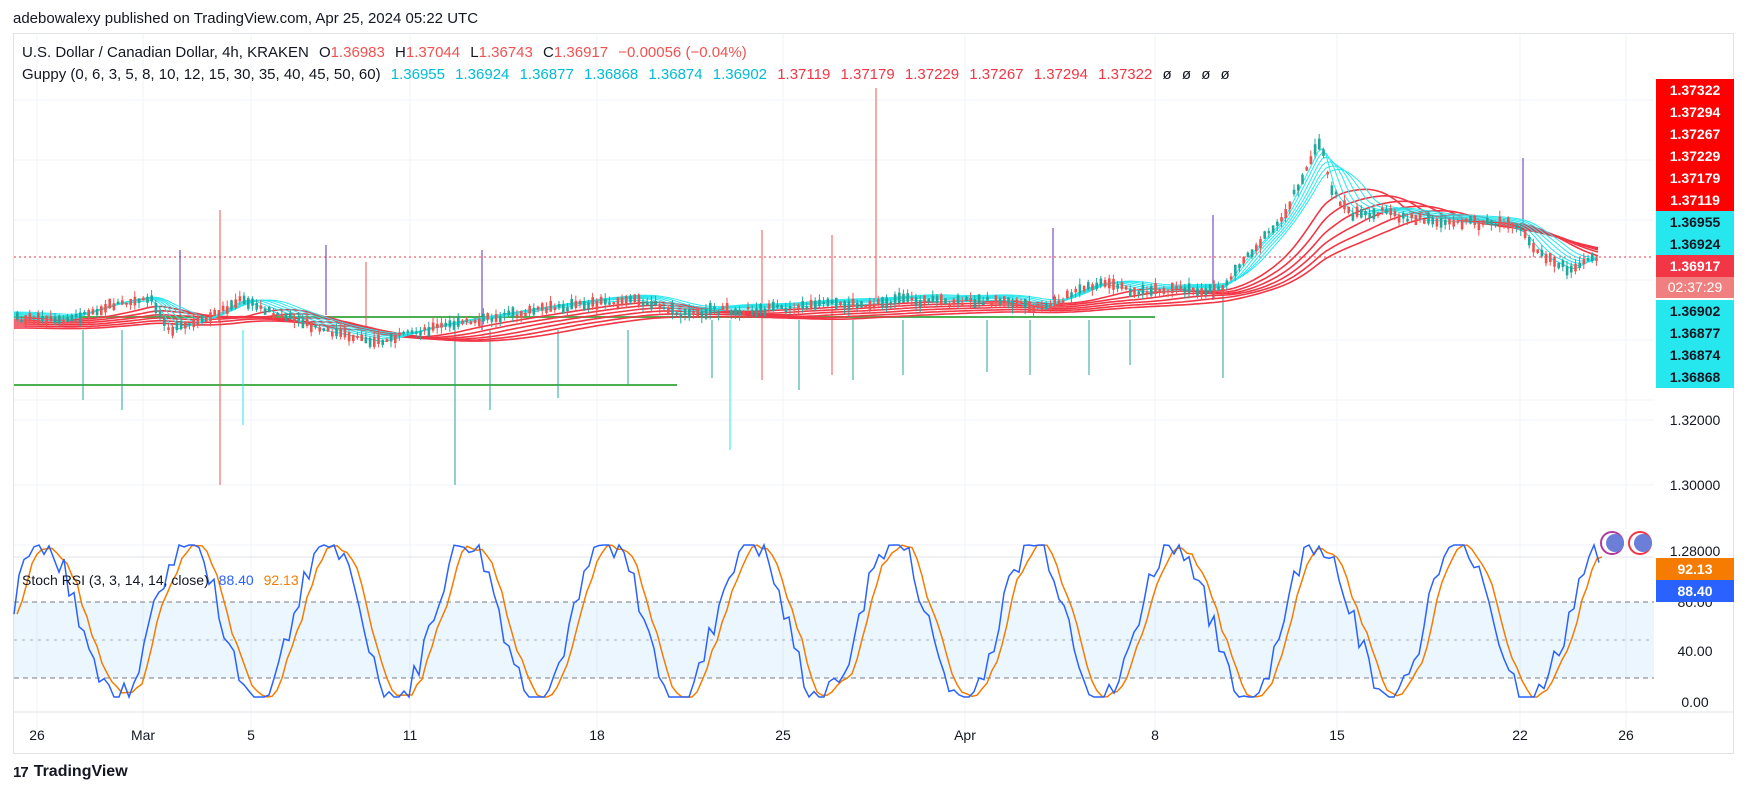 The height and width of the screenshot is (796, 1747). I want to click on time-tick-2: 5, so click(251, 735).